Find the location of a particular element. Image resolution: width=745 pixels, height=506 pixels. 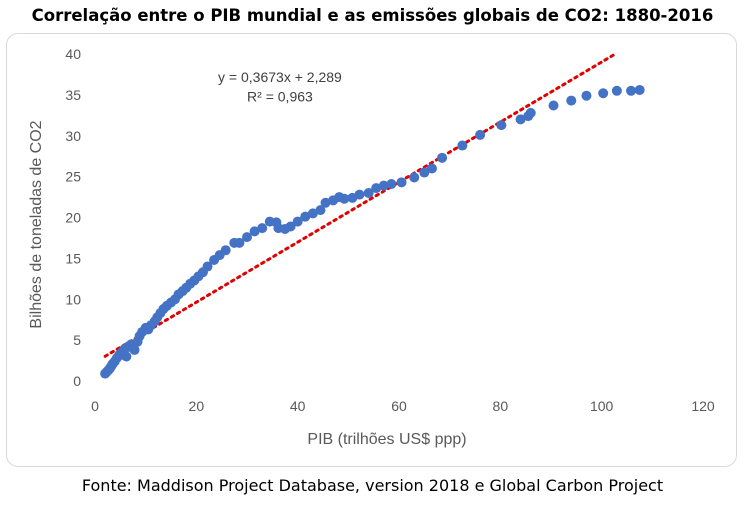

y-axis-title: Bilhões de toneladas de CO2 is located at coordinates (36, 224).